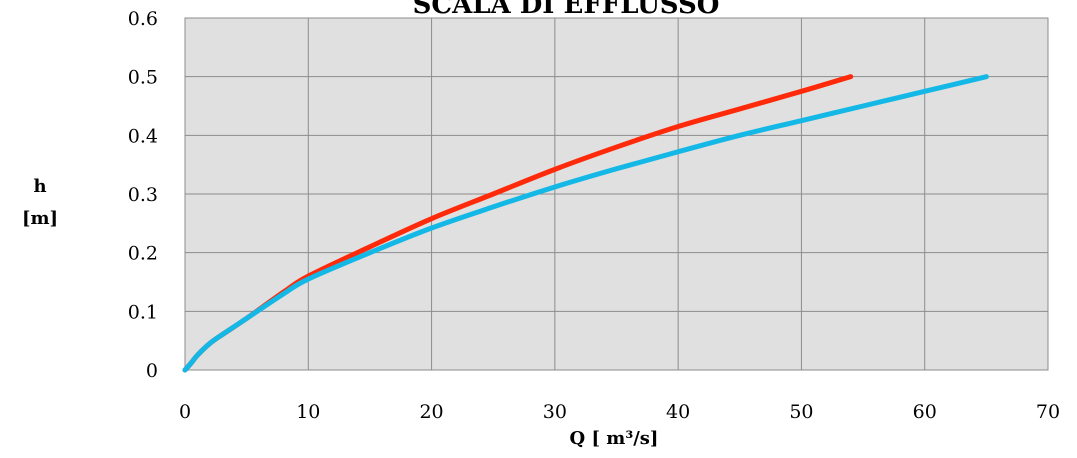 The width and height of the screenshot is (1077, 458). What do you see at coordinates (143, 312) in the screenshot?
I see `y-tick-label: 0.1` at bounding box center [143, 312].